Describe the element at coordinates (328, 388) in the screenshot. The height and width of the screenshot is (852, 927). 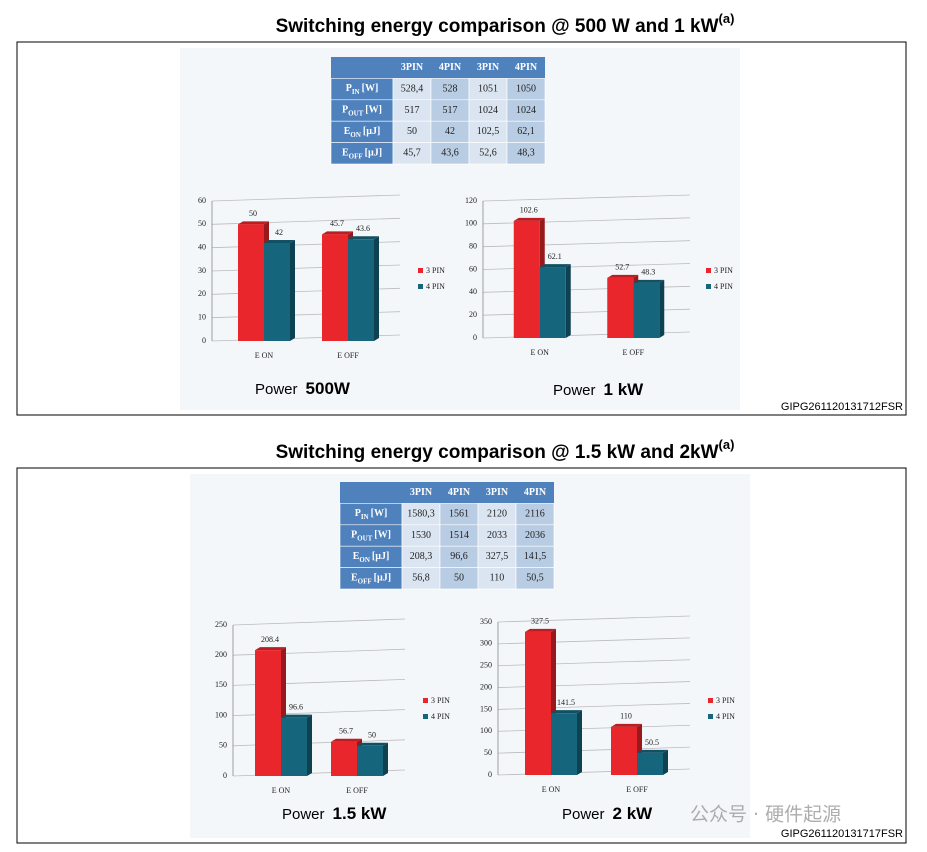
I see `caption-value: 500W` at that location.